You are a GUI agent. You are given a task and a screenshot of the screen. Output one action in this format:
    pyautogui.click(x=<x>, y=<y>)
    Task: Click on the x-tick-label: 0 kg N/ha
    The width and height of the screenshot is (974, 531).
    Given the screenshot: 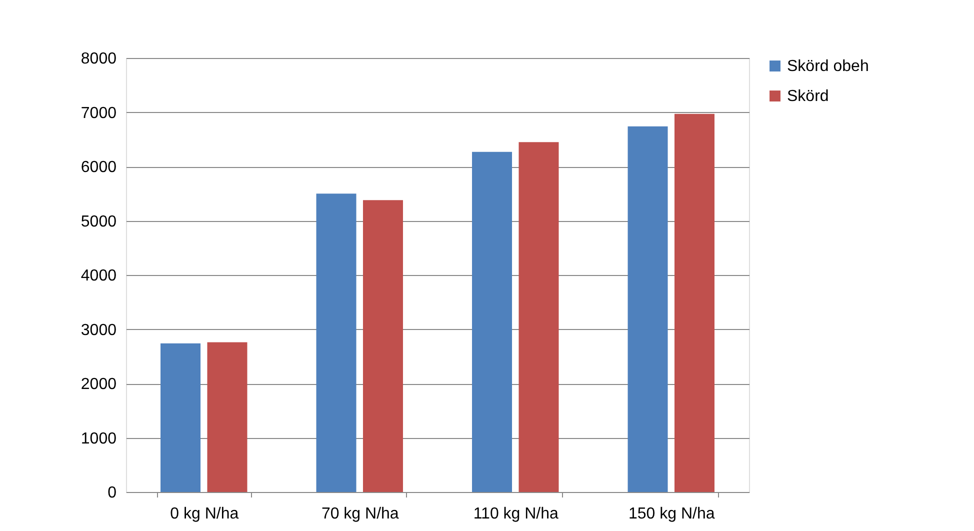 What is the action you would take?
    pyautogui.click(x=204, y=514)
    